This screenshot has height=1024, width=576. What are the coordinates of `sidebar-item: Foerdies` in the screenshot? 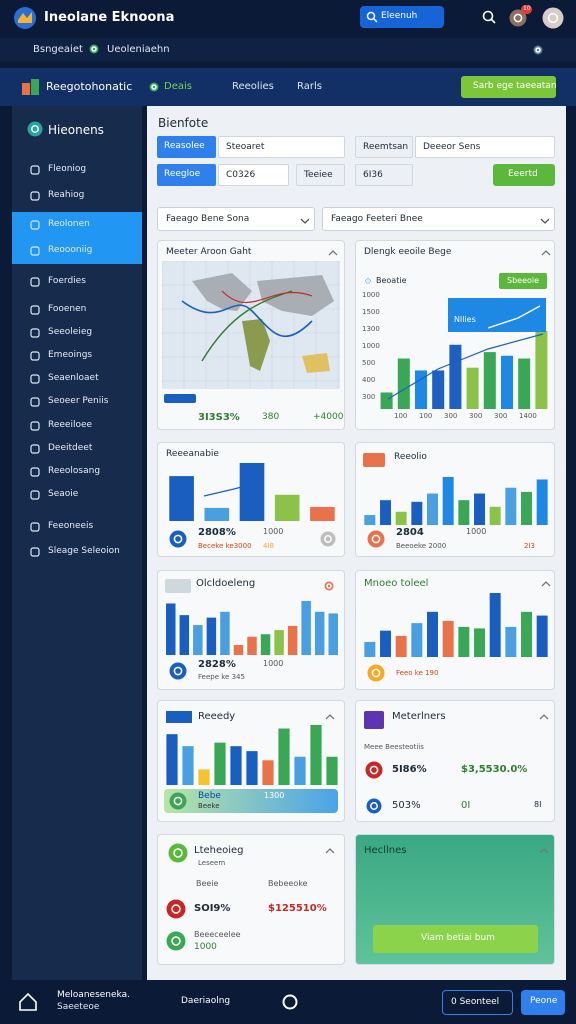 It's located at (67, 281).